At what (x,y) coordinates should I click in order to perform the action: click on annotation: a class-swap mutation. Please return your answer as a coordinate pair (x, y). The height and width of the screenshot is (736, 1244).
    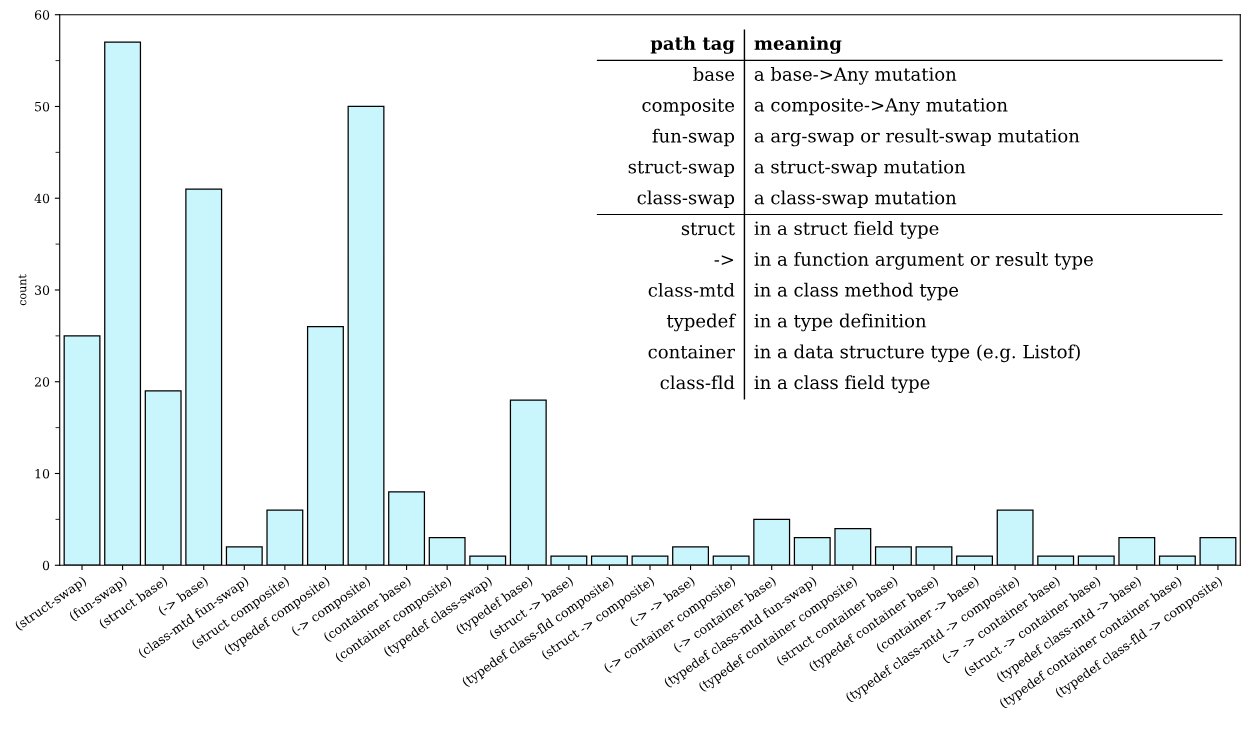
    Looking at the image, I should click on (855, 199).